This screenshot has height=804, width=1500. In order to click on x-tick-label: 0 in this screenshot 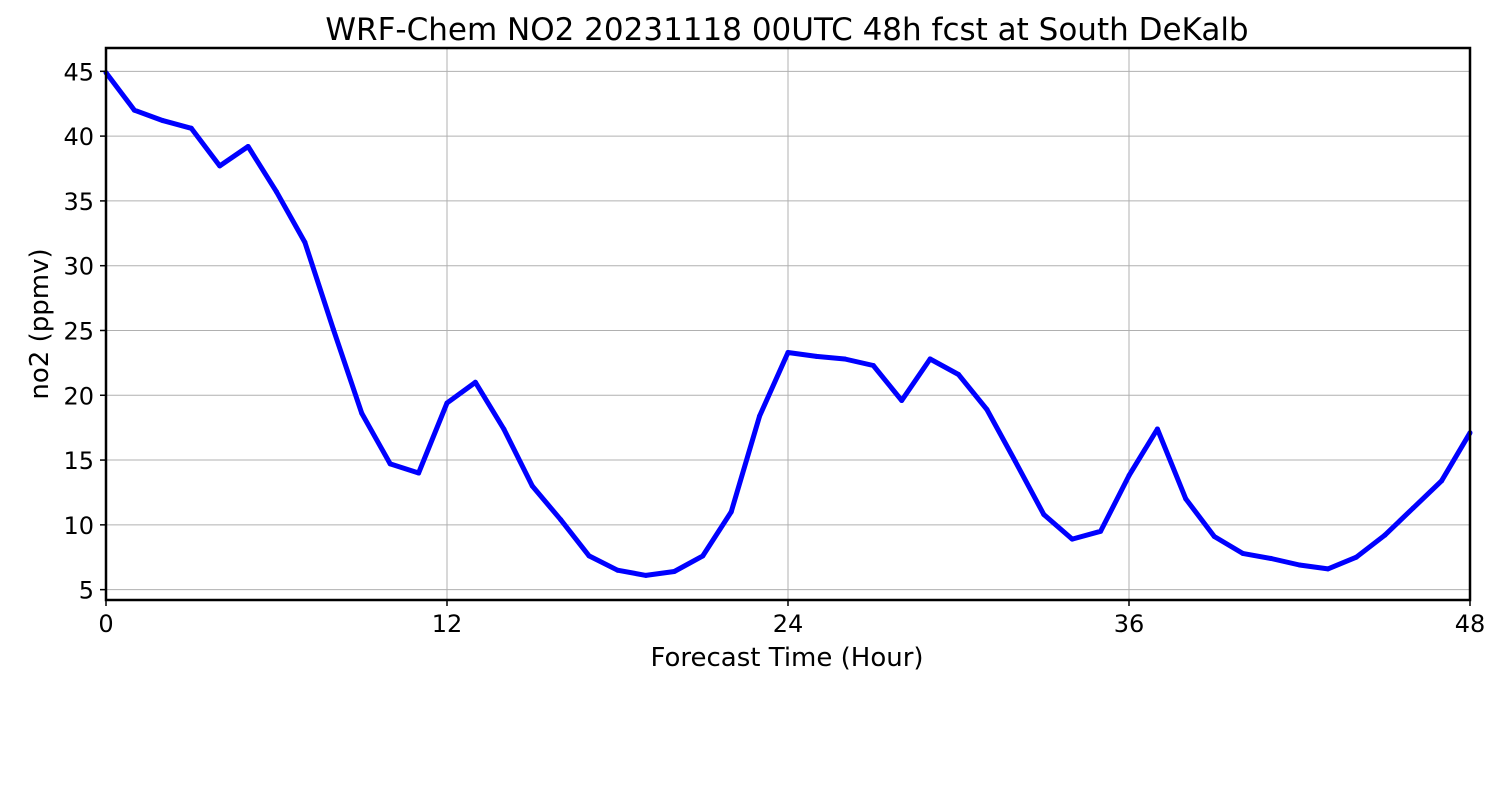, I will do `click(105, 624)`.